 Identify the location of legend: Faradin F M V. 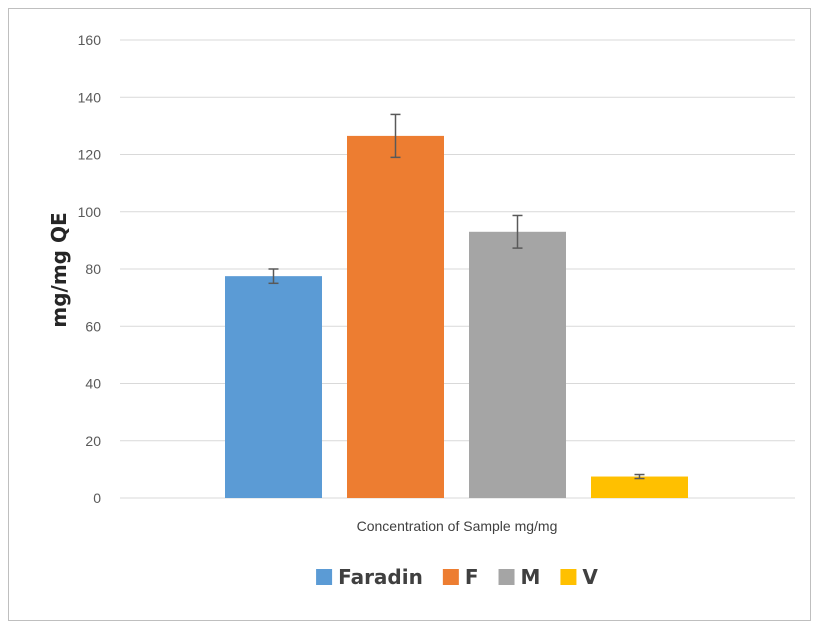
(457, 577).